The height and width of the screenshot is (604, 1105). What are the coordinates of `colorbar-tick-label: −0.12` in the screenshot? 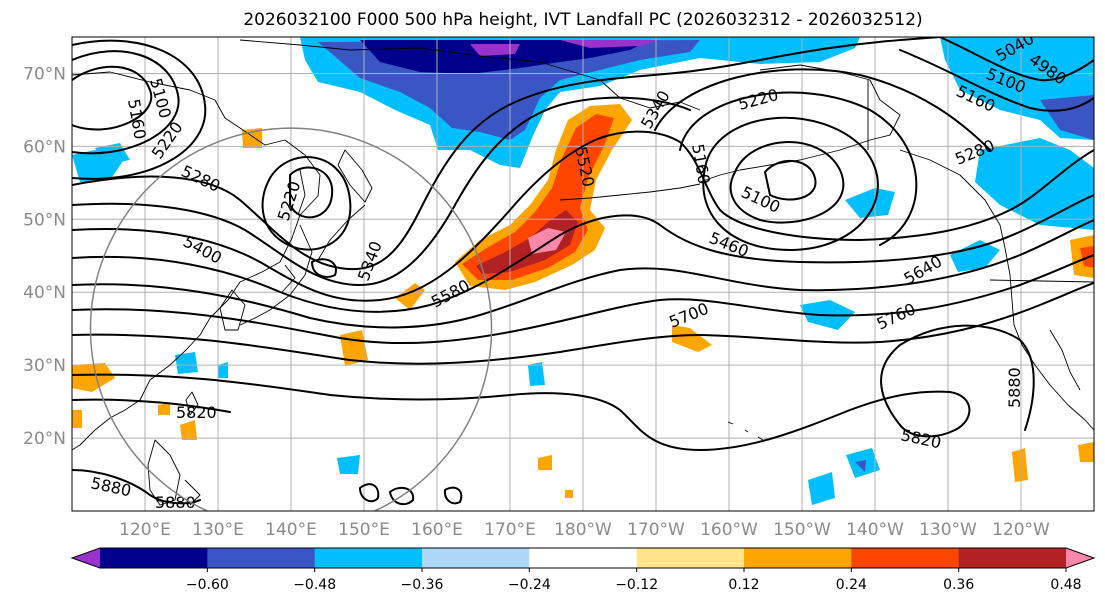 It's located at (636, 585).